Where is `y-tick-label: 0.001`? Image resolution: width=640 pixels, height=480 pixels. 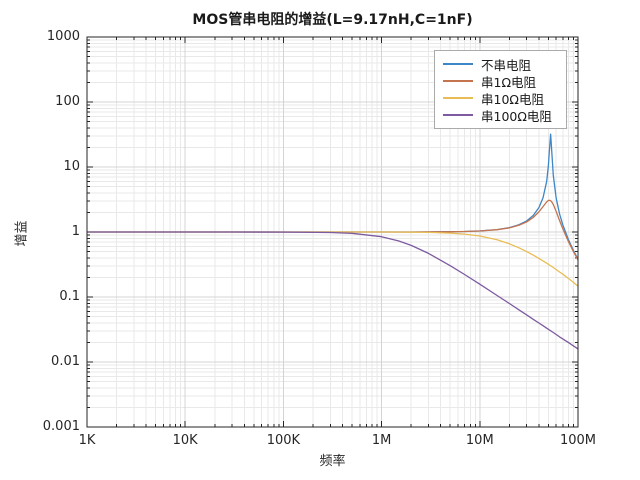
y-tick-label: 0.001 is located at coordinates (61, 426).